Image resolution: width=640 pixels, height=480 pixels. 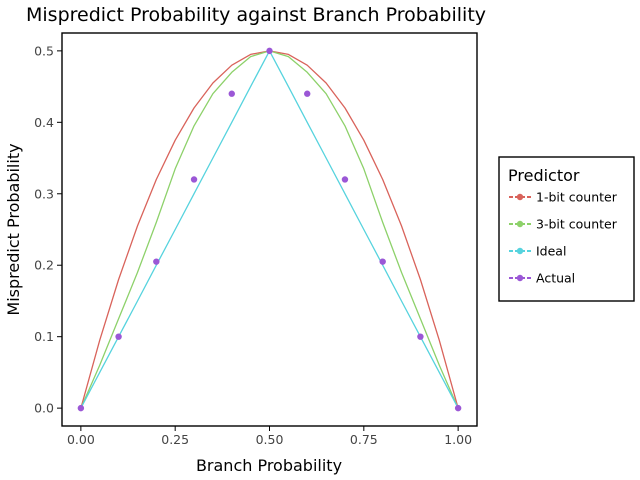 What do you see at coordinates (270, 439) in the screenshot?
I see `x-tick-label: 0.50` at bounding box center [270, 439].